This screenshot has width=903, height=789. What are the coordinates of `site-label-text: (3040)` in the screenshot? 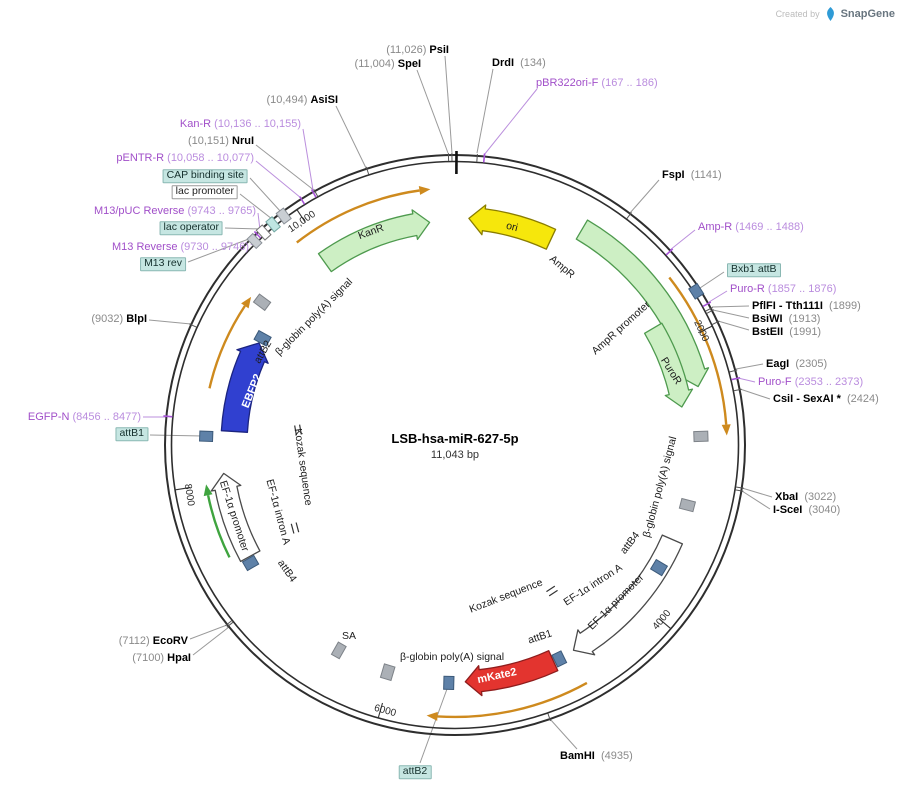 It's located at (824, 509).